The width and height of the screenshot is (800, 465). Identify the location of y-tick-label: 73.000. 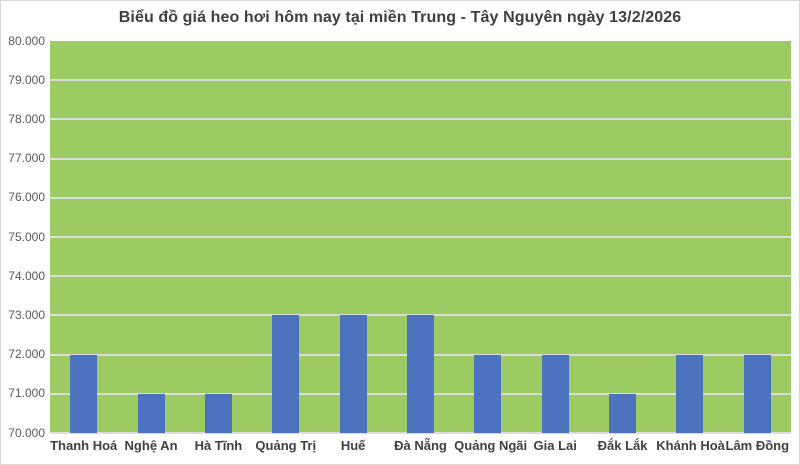
(26, 314).